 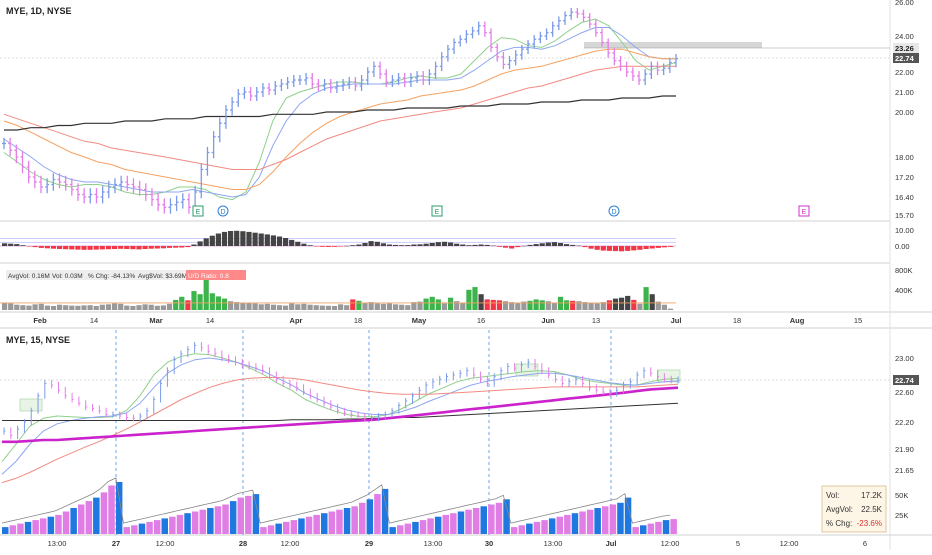 I want to click on price-tick: 22.20, so click(x=904, y=422).